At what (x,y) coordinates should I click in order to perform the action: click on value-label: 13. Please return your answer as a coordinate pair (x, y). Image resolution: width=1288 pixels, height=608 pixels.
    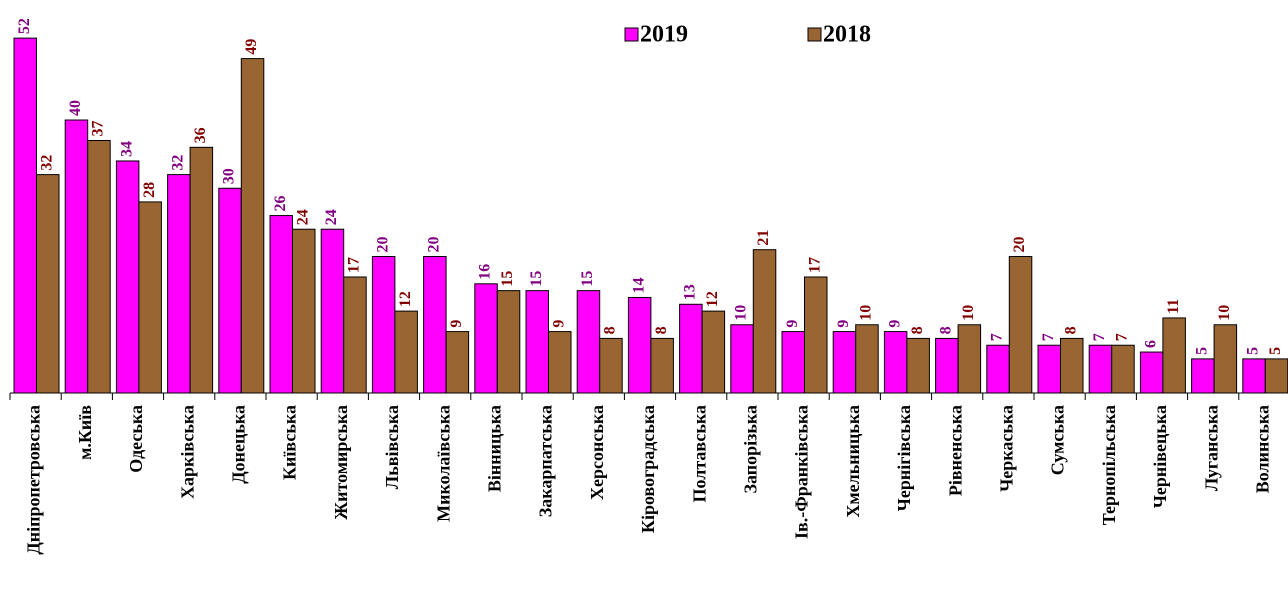
    Looking at the image, I should click on (690, 292).